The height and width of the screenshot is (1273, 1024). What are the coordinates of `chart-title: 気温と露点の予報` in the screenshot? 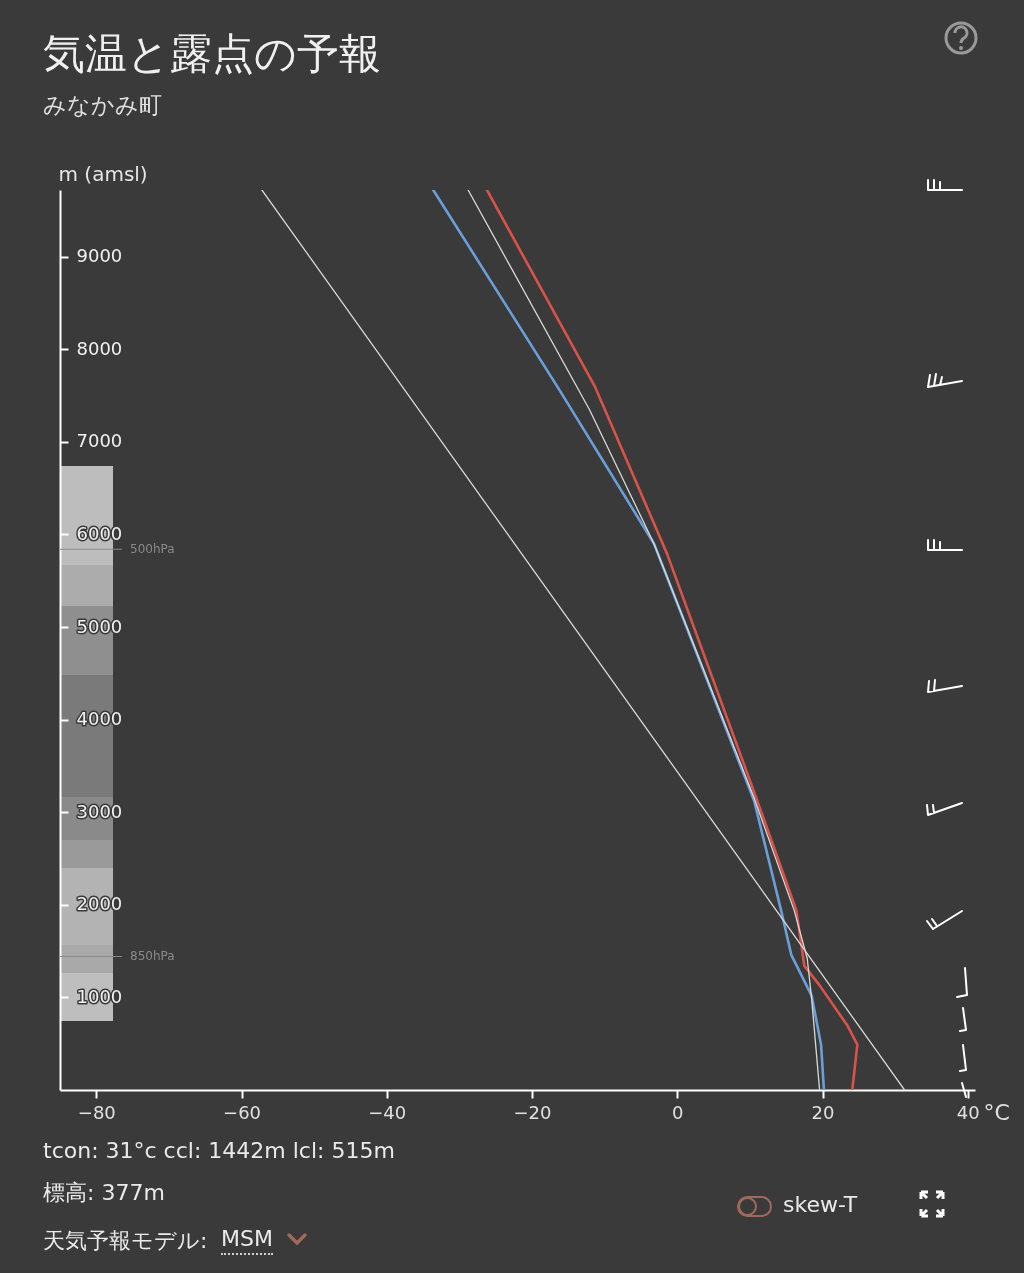 It's located at (212, 54).